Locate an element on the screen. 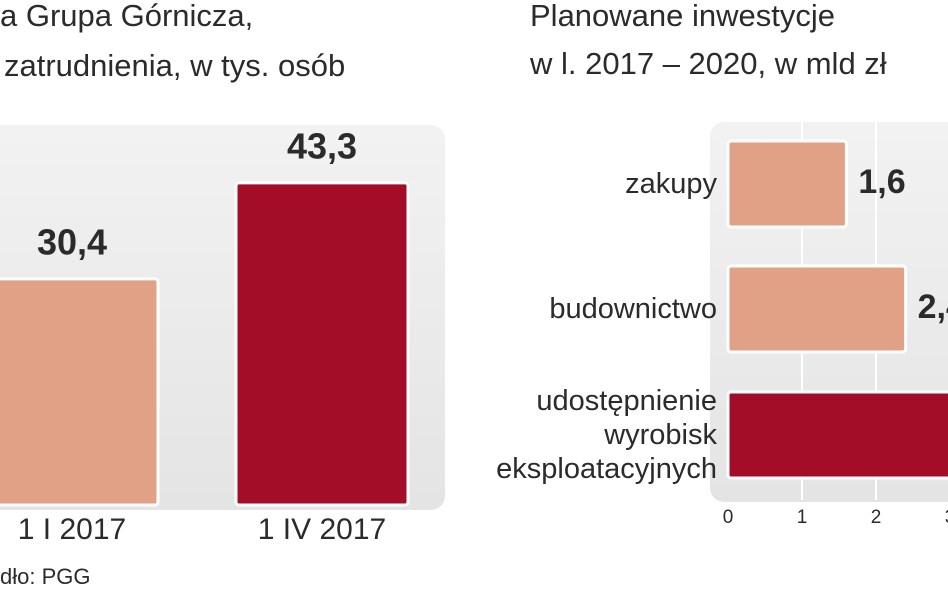 Image resolution: width=948 pixels, height=593 pixels. chart-title: Planowane inwestycje is located at coordinates (682, 16).